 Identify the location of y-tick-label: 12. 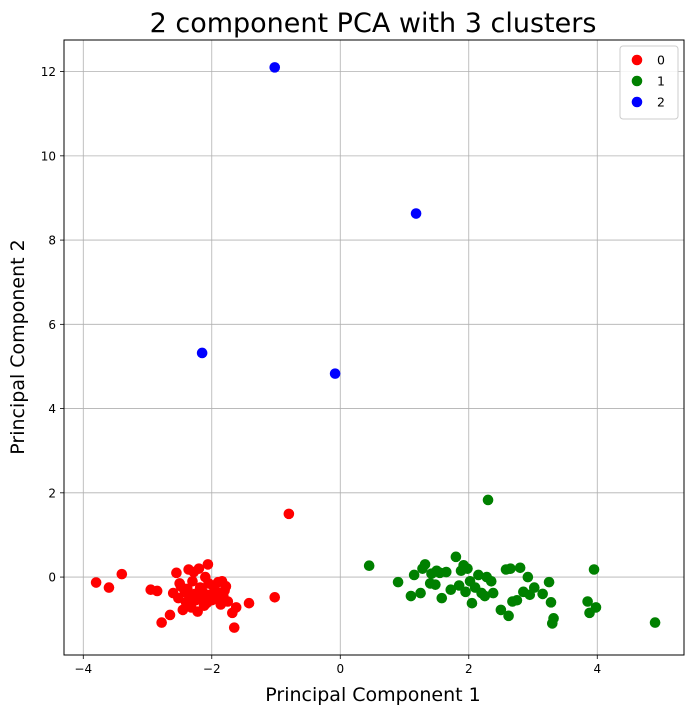
(48, 72).